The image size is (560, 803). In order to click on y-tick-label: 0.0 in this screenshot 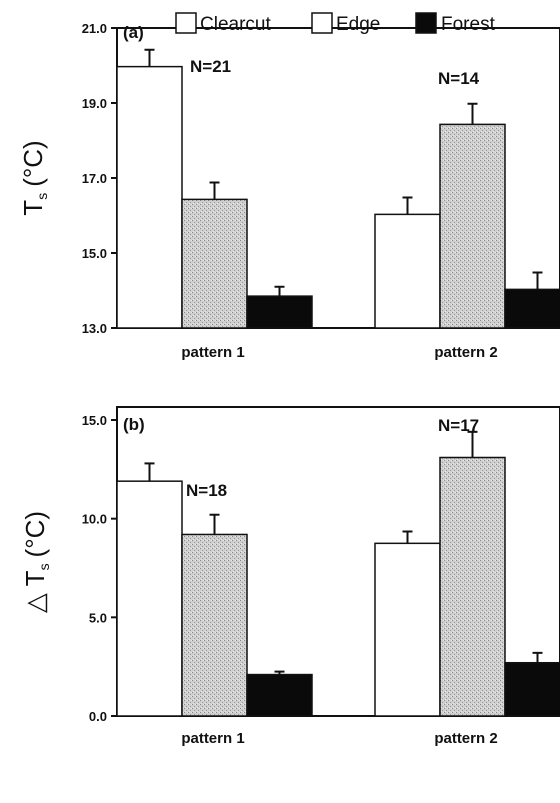, I will do `click(98, 716)`.